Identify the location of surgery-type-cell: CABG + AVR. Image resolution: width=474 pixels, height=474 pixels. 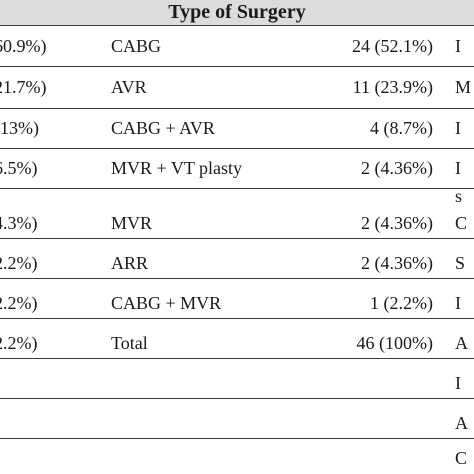
(163, 128).